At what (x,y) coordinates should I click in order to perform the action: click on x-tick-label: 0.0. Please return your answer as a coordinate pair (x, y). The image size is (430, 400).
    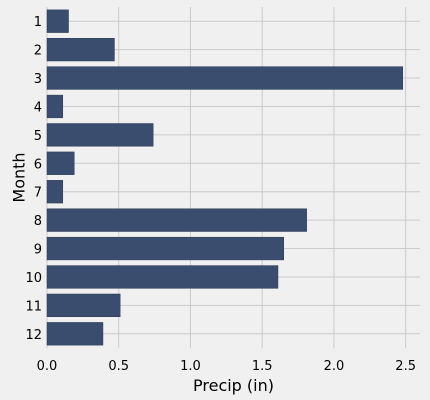
    Looking at the image, I should click on (47, 366).